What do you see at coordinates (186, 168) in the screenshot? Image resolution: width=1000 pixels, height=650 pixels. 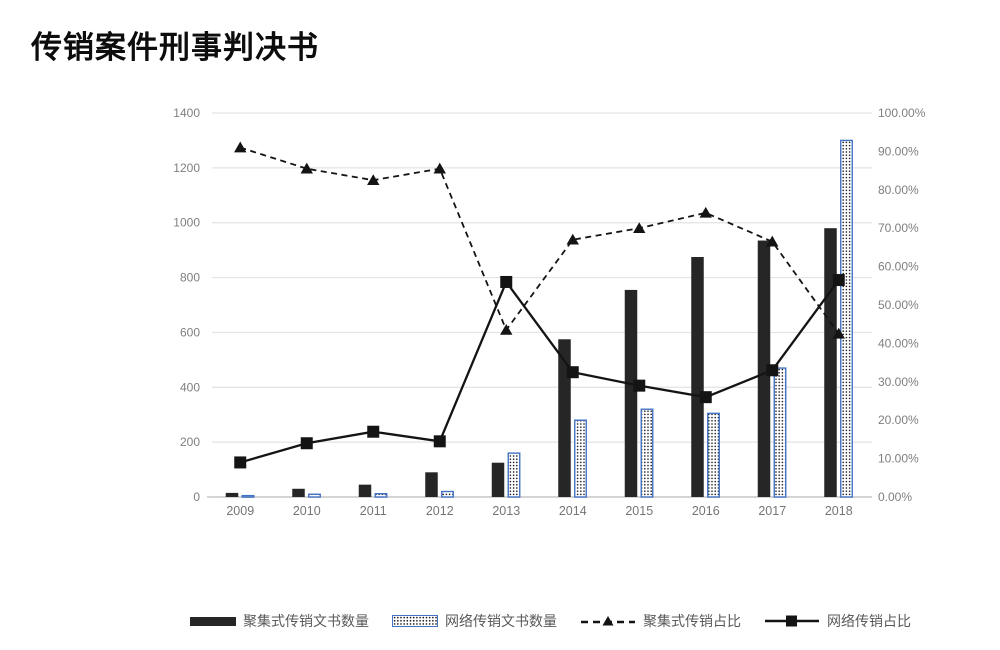 I see `left-axis-tick-label: 1200` at bounding box center [186, 168].